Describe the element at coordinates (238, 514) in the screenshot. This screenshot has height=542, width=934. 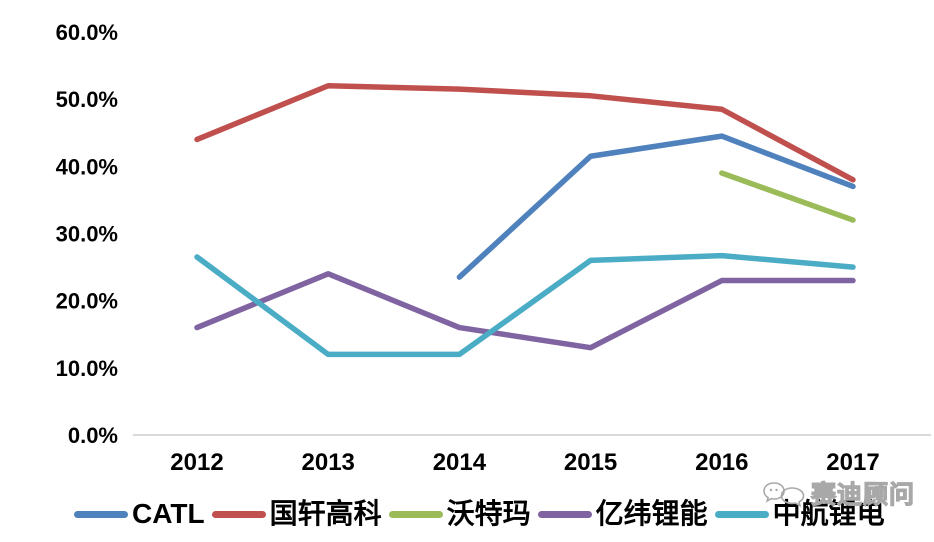
I see `legend-swatch-guoxuan` at that location.